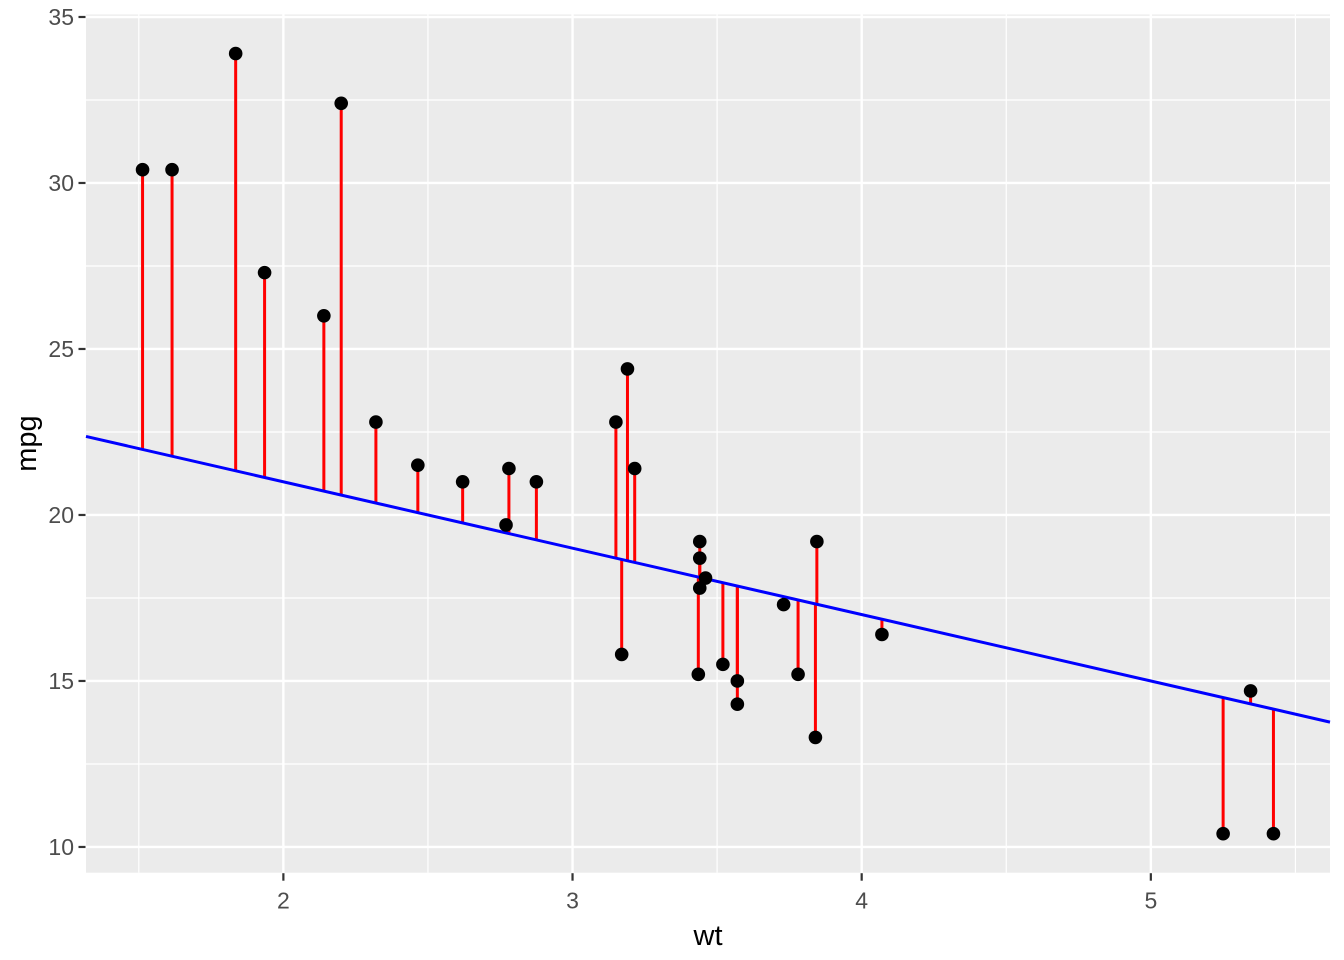  Describe the element at coordinates (61, 349) in the screenshot. I see `y-tick-label: 25` at that location.